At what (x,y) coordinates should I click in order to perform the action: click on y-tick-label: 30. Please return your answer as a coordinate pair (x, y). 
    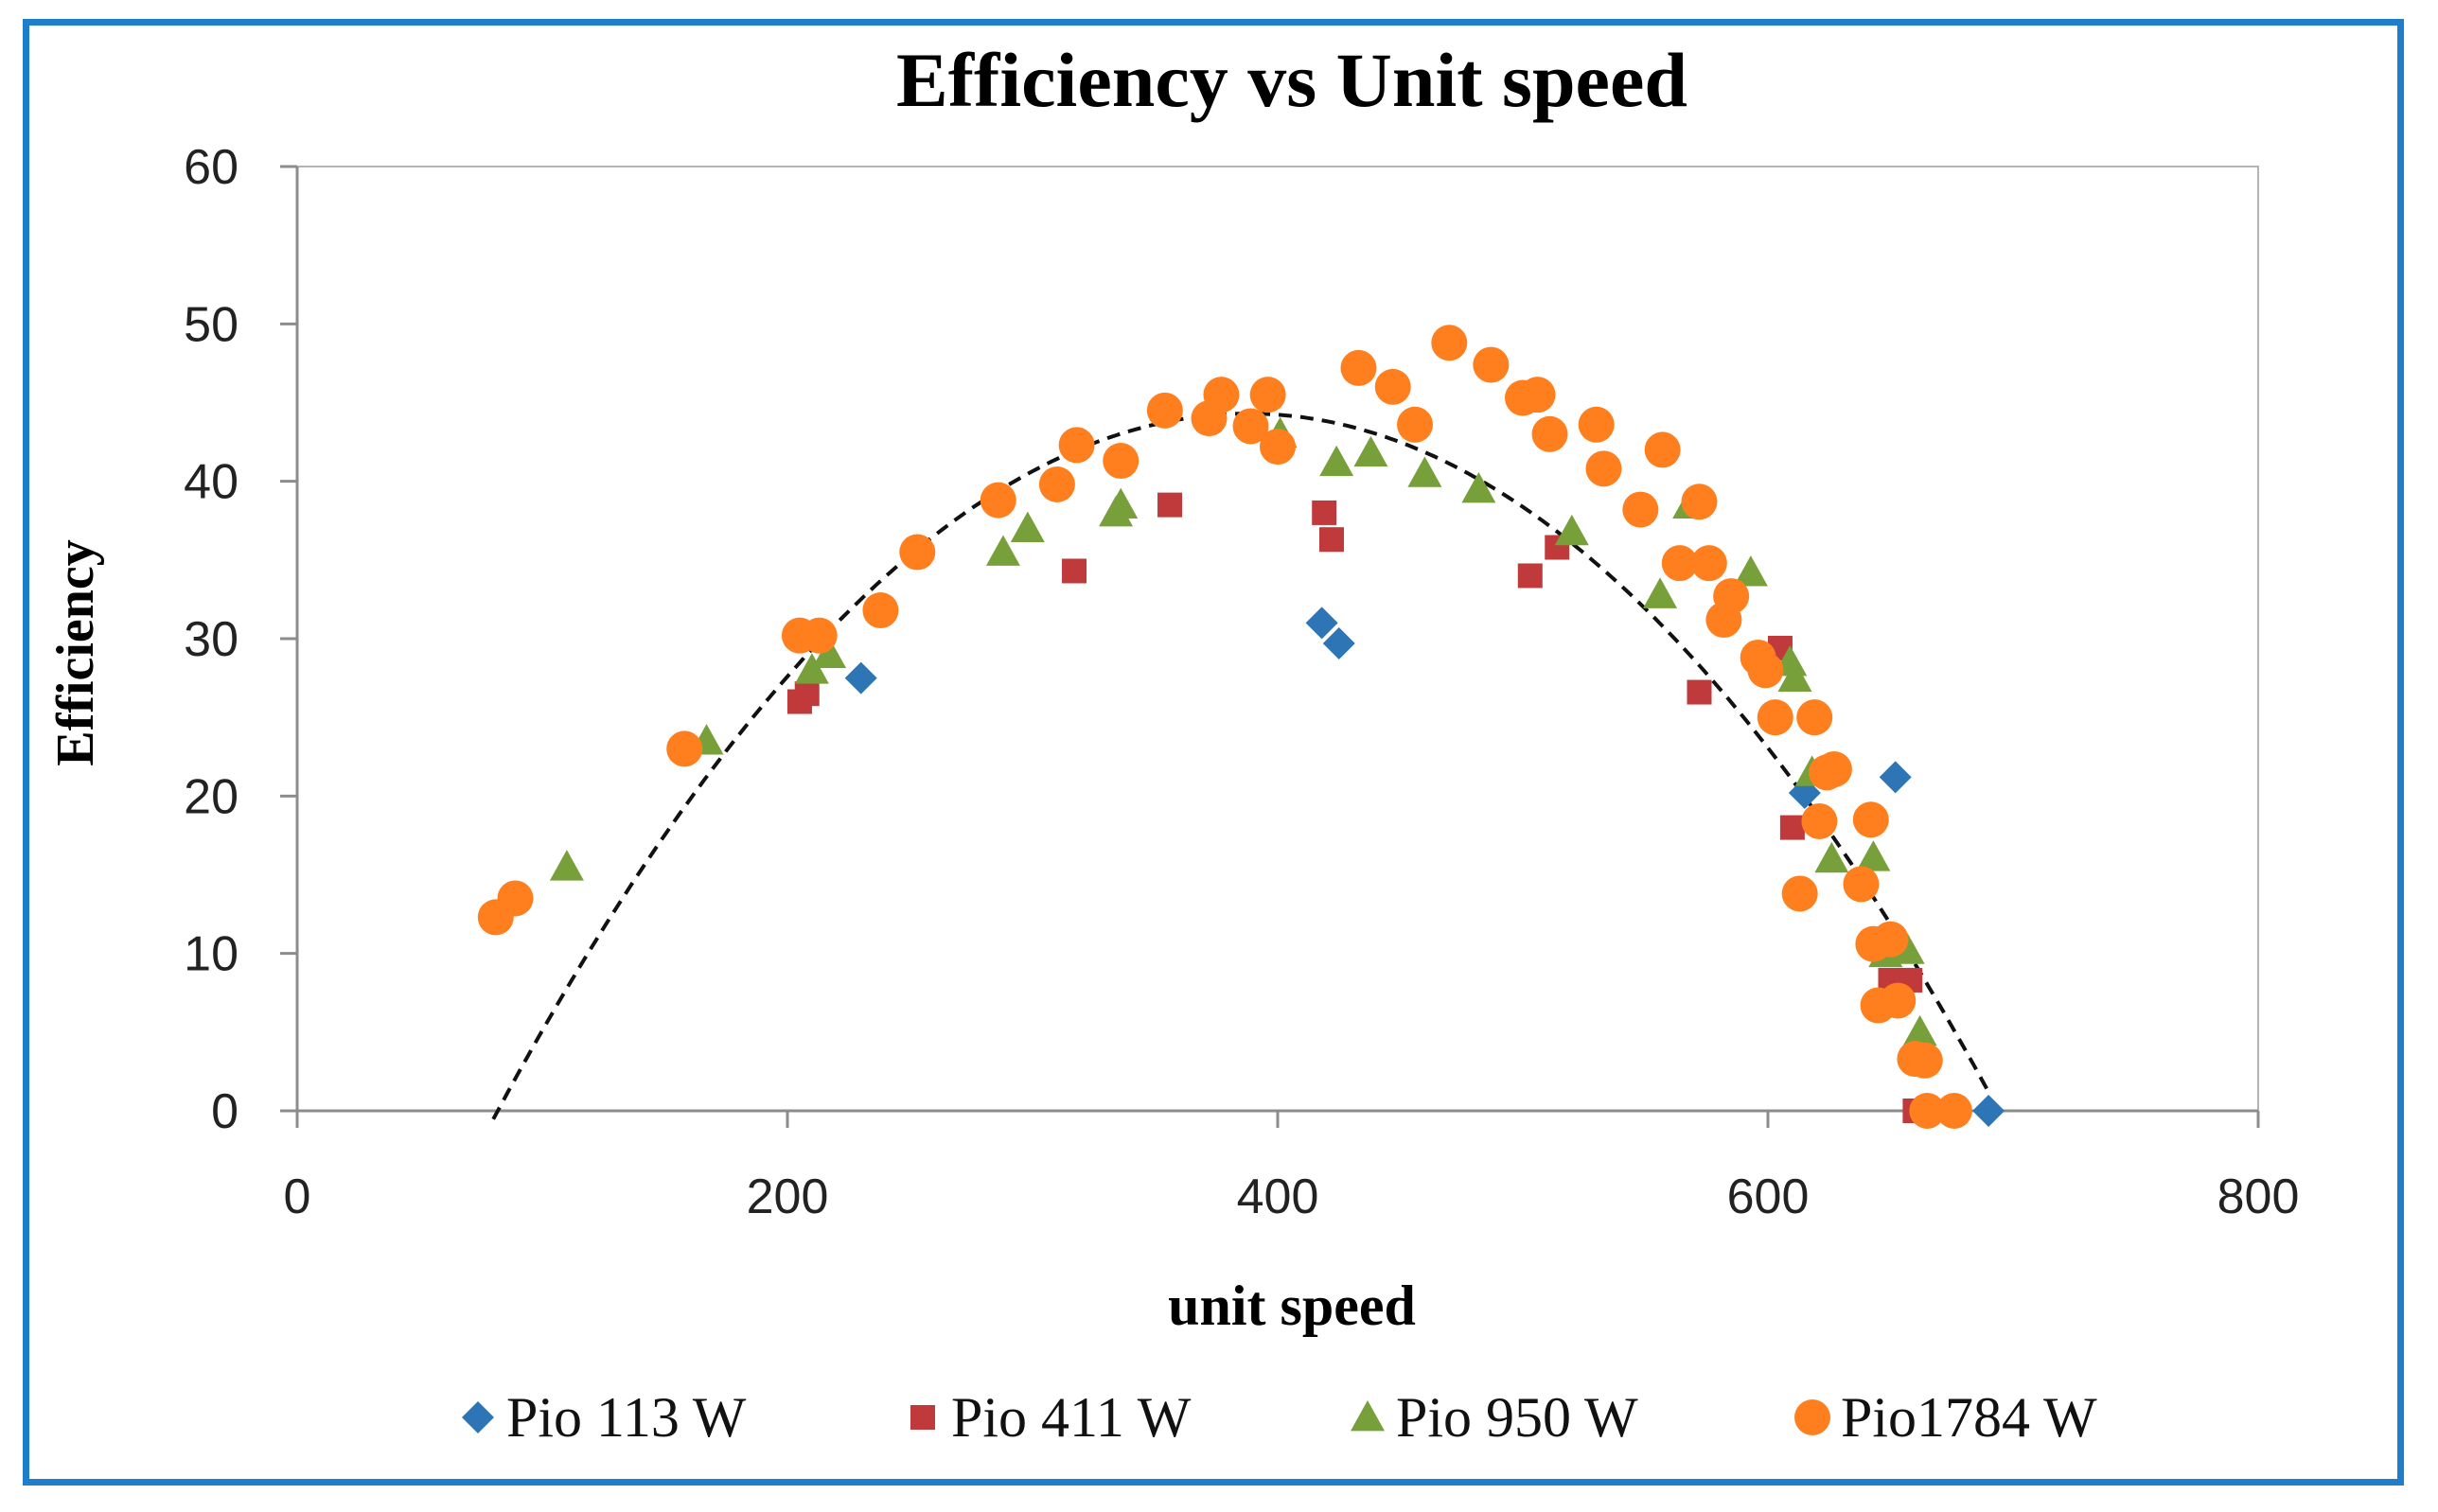
    Looking at the image, I should click on (211, 639).